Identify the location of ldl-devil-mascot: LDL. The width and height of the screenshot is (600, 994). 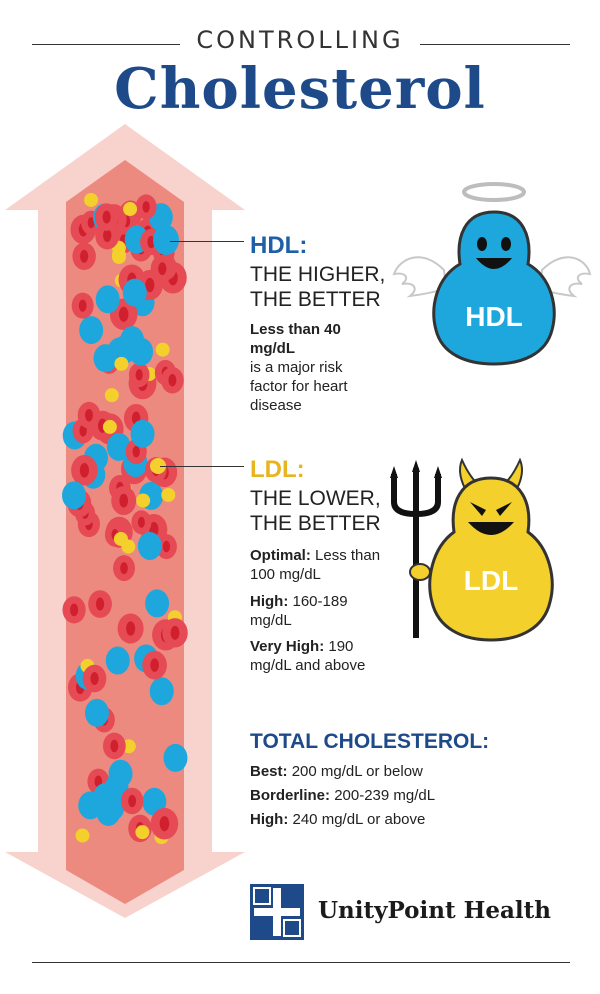
(472, 549).